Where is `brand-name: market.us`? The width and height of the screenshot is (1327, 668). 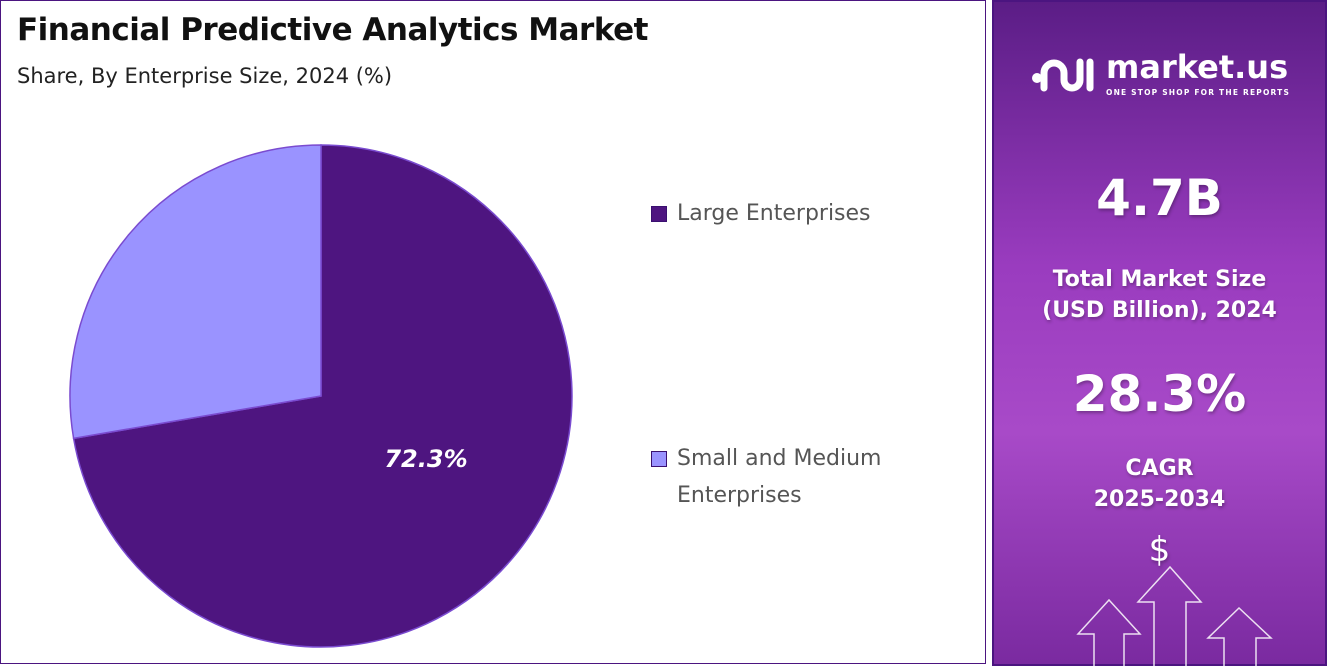 brand-name: market.us is located at coordinates (1197, 67).